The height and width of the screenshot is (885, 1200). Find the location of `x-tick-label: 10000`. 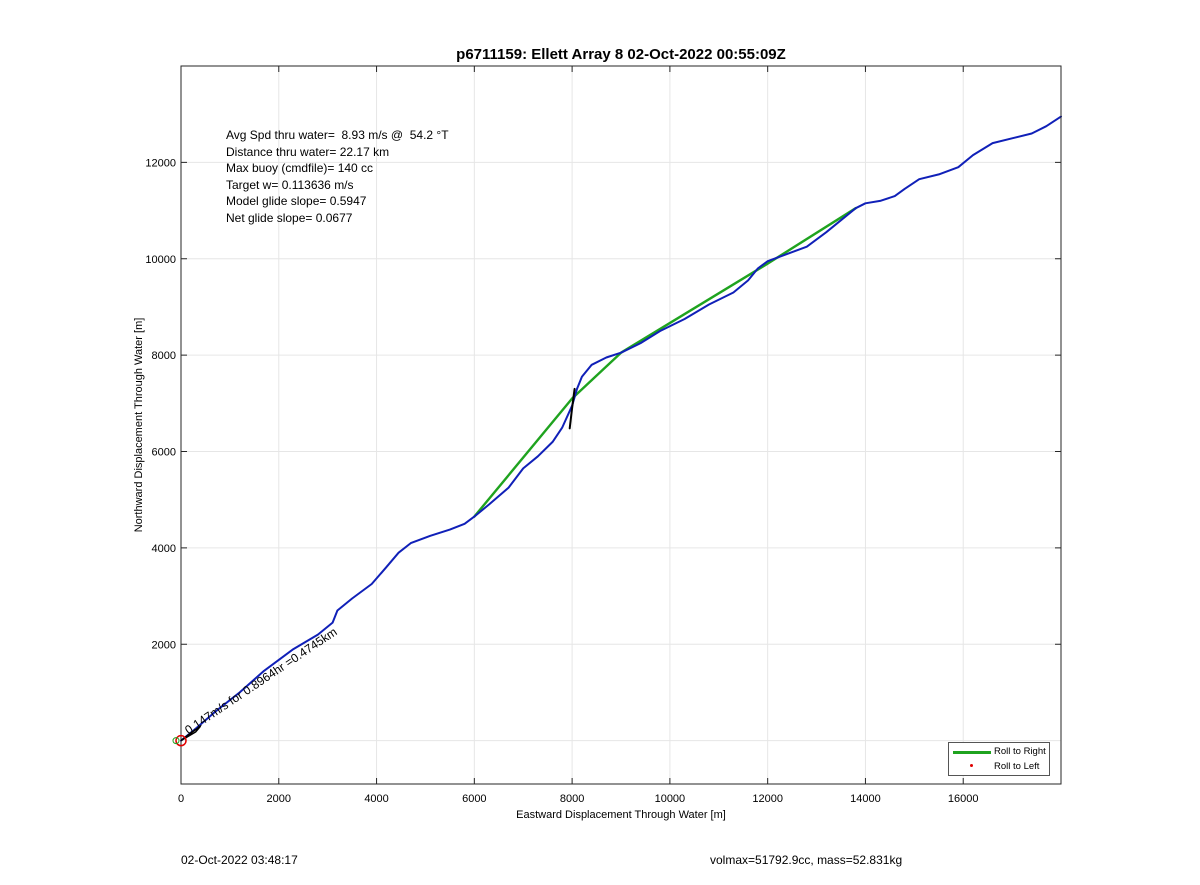

x-tick-label: 10000 is located at coordinates (670, 799).